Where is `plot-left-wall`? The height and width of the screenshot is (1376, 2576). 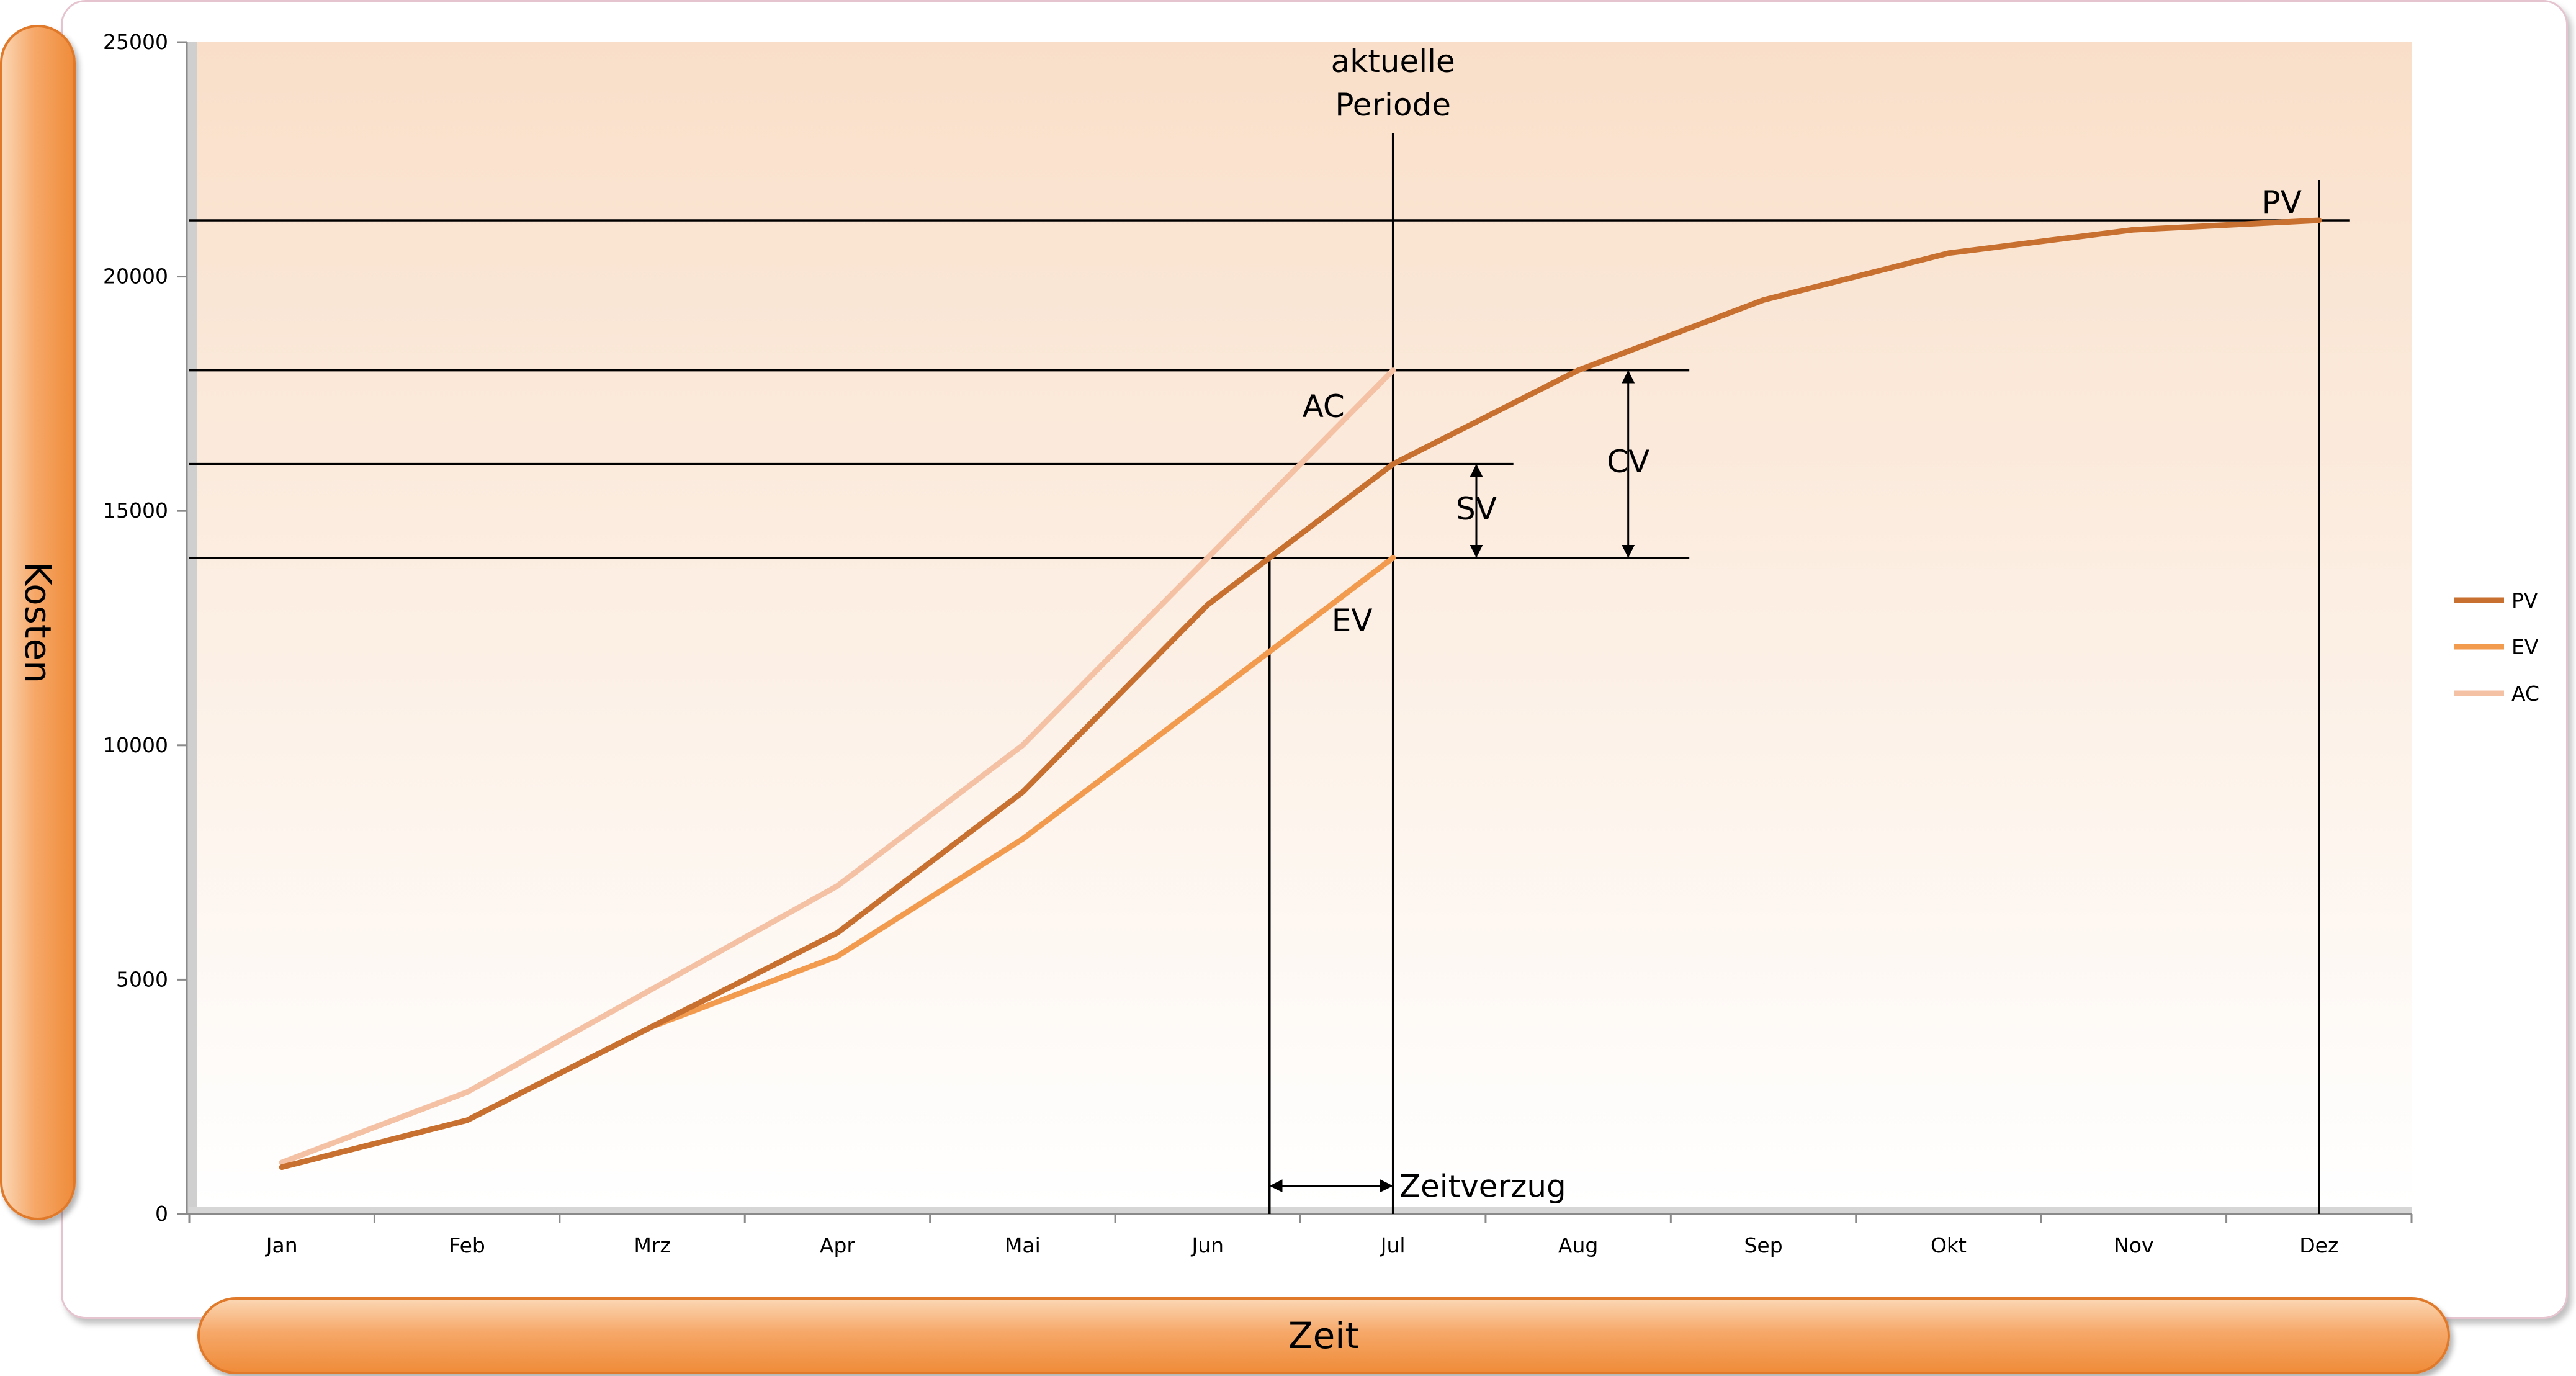
plot-left-wall is located at coordinates (192, 628).